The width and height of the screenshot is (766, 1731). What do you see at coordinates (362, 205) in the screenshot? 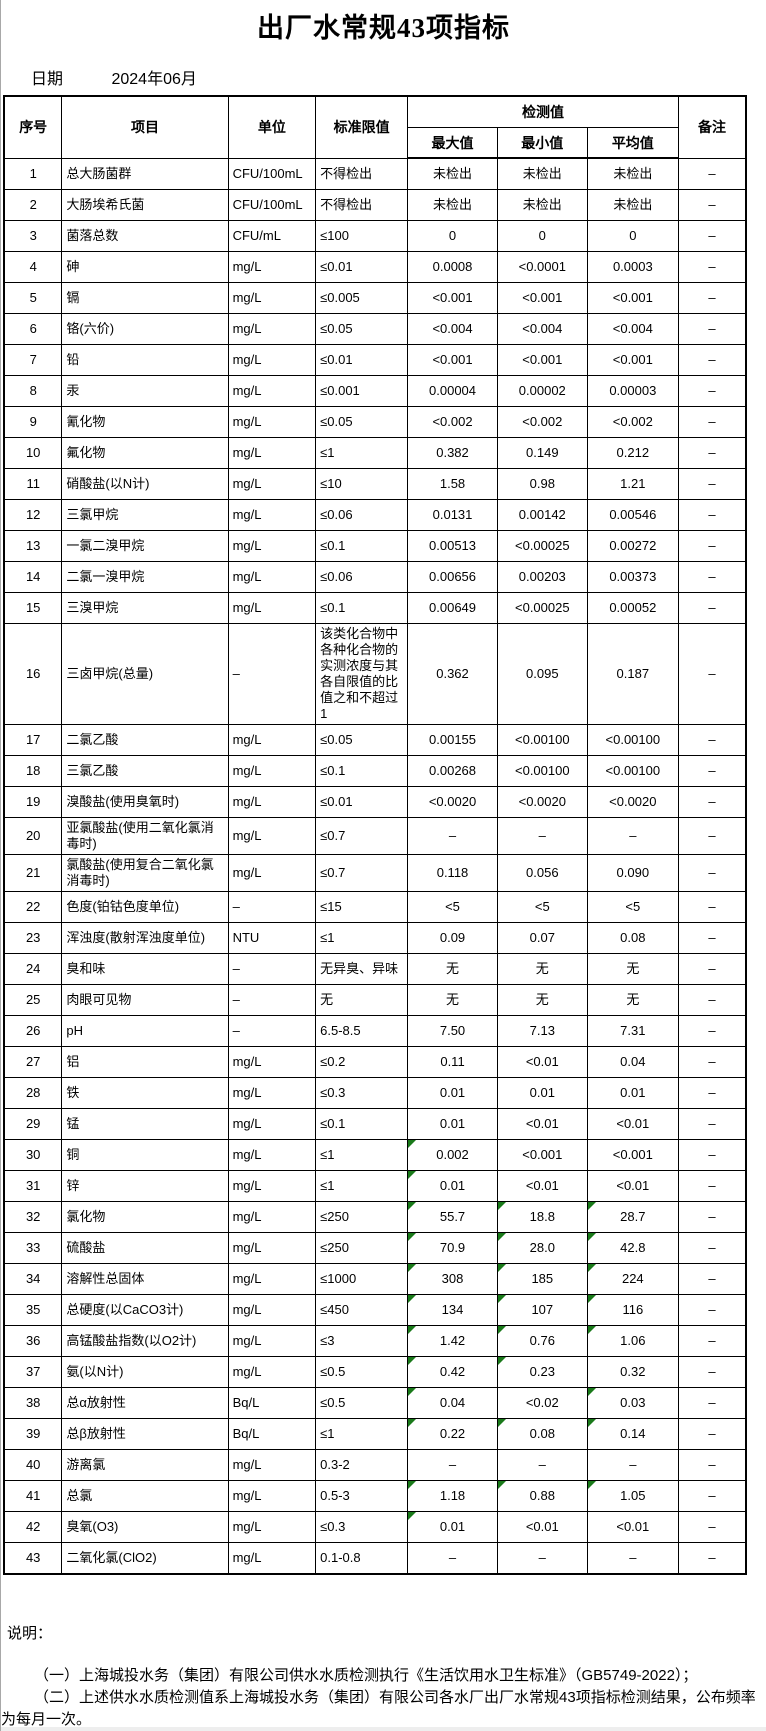
I see `cell-limit: 不得检出` at bounding box center [362, 205].